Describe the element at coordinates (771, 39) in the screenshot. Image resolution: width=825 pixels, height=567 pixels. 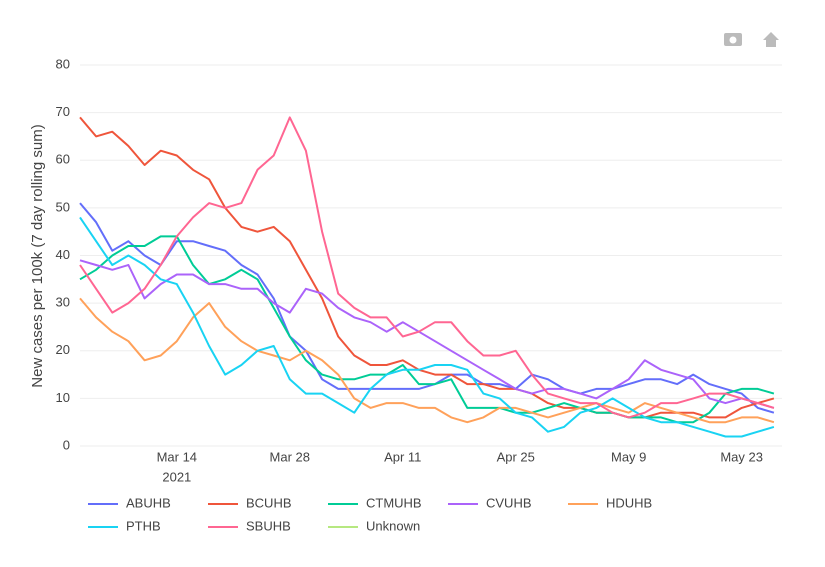
I see `home-icon` at that location.